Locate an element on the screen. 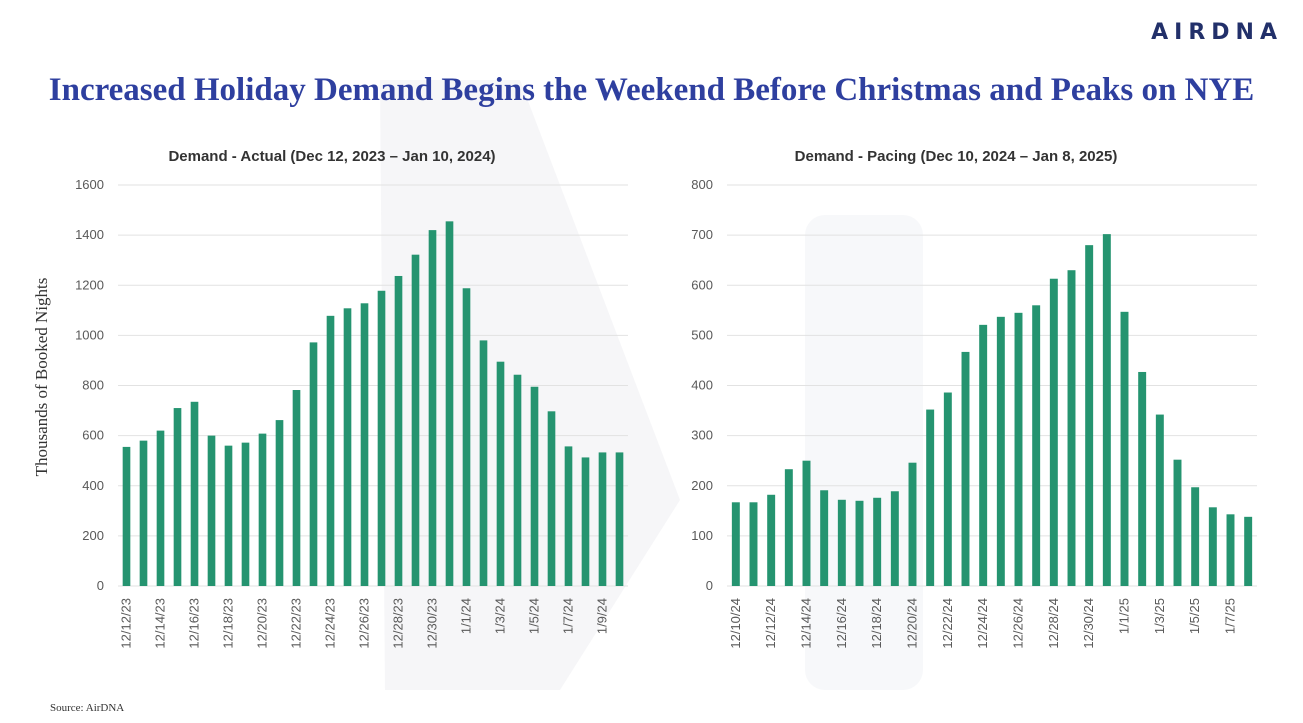 This screenshot has height=723, width=1303. actual-y-tick-label: 0 is located at coordinates (100, 585).